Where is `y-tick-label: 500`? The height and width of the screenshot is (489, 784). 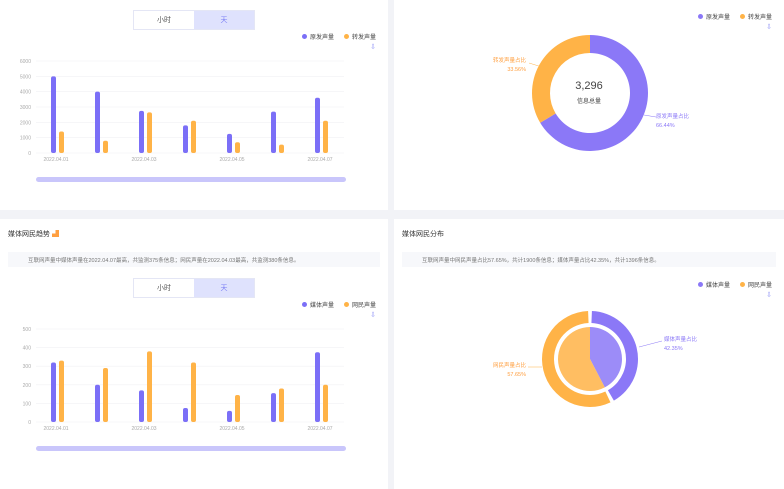
y-tick-label: 500 is located at coordinates (27, 330).